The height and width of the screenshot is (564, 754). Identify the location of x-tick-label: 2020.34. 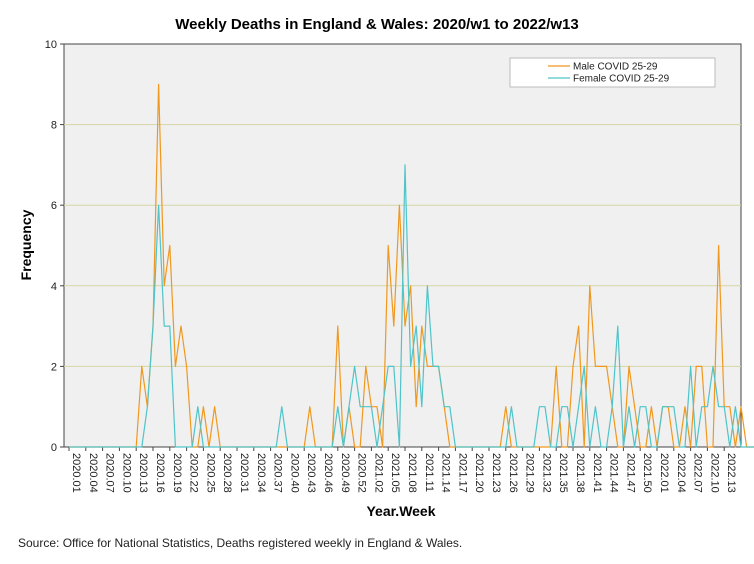
(261, 473).